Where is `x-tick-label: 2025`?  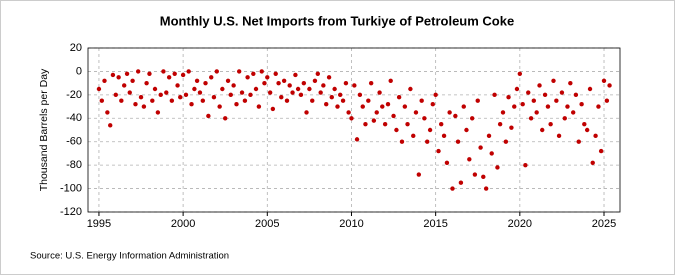
x-tick-label: 2025 is located at coordinates (604, 224).